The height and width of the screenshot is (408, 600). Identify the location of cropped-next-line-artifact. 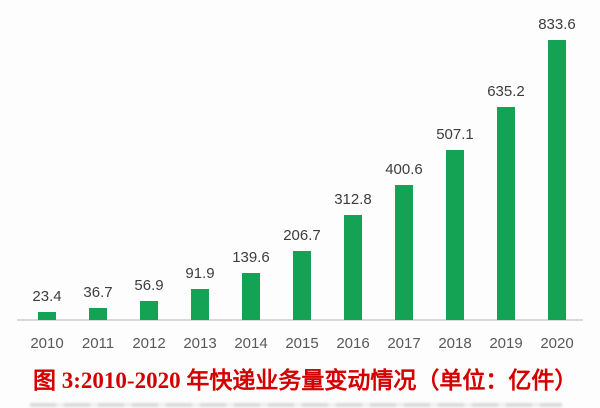
(296, 405).